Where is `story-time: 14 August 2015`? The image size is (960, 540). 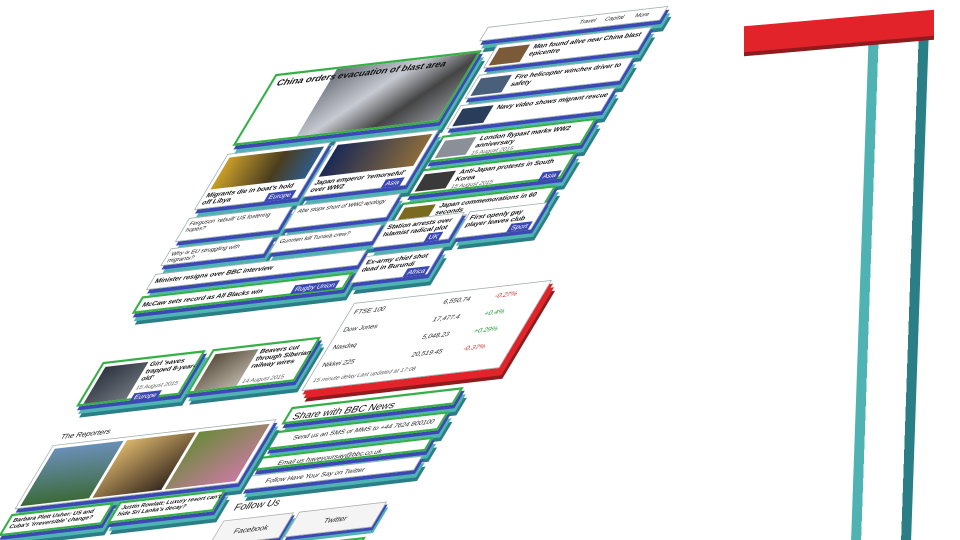
story-time: 14 August 2015 is located at coordinates (263, 379).